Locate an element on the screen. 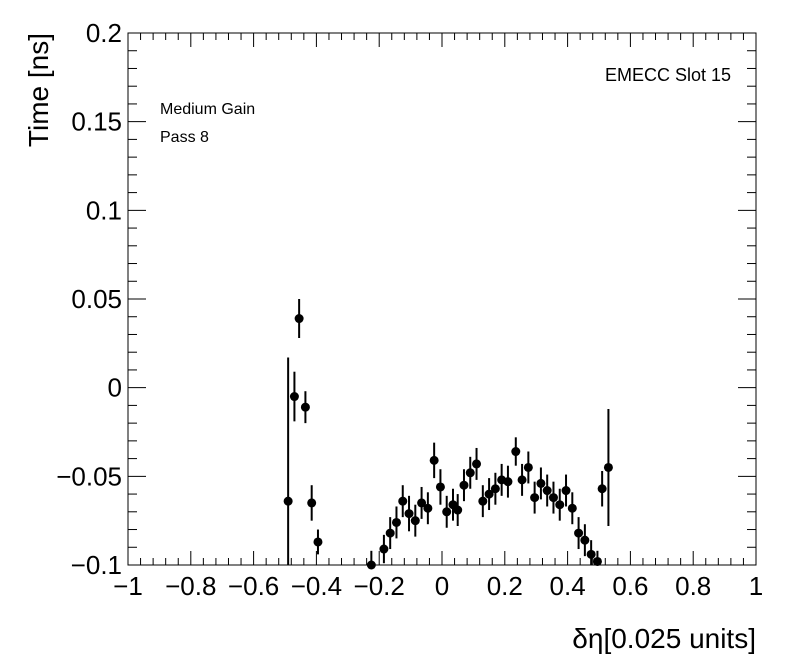  x-tick-label: −0.8 is located at coordinates (190, 586).